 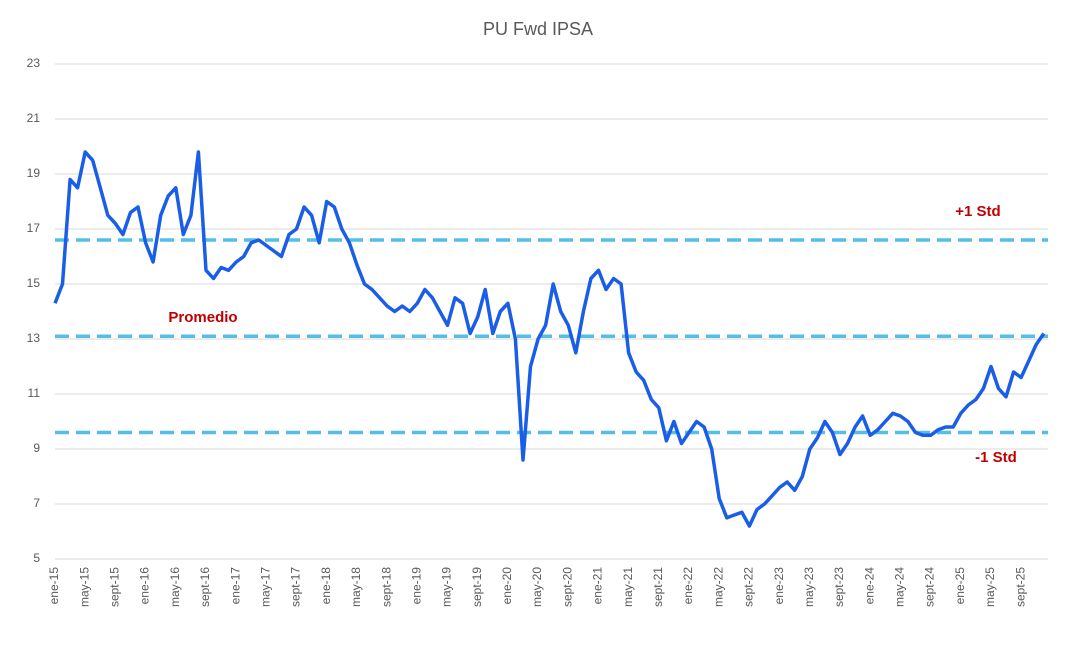 What do you see at coordinates (34, 63) in the screenshot?
I see `y-tick-label: 23` at bounding box center [34, 63].